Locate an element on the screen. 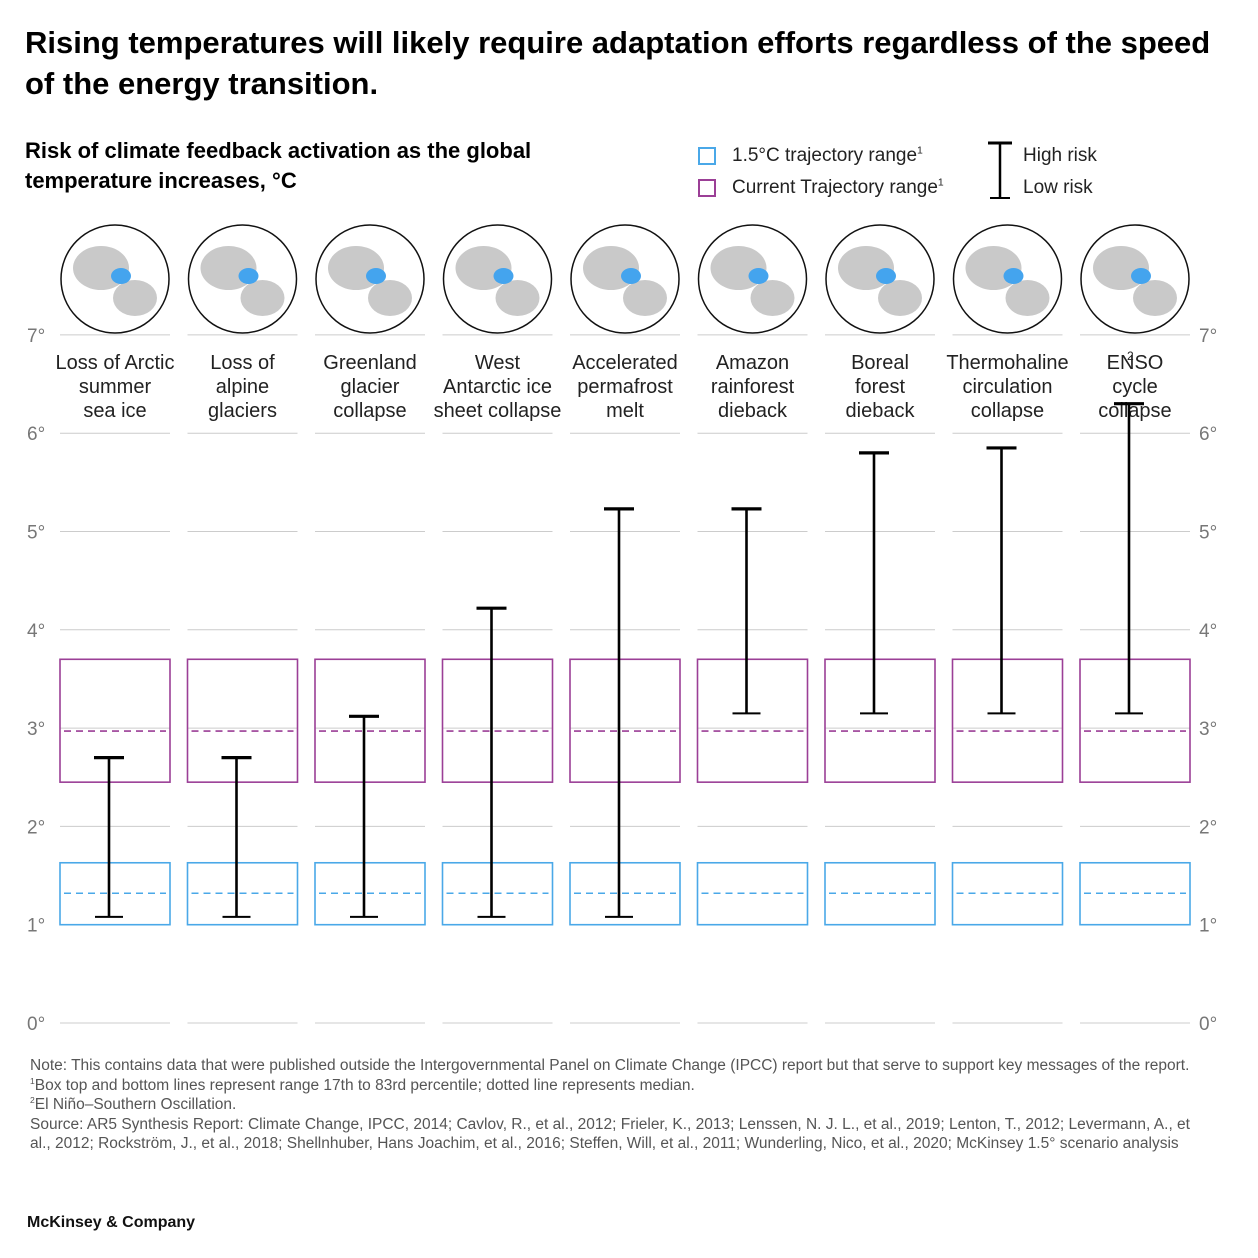 This screenshot has width=1258, height=1258. y-tick-label-left: 2° is located at coordinates (36, 827).